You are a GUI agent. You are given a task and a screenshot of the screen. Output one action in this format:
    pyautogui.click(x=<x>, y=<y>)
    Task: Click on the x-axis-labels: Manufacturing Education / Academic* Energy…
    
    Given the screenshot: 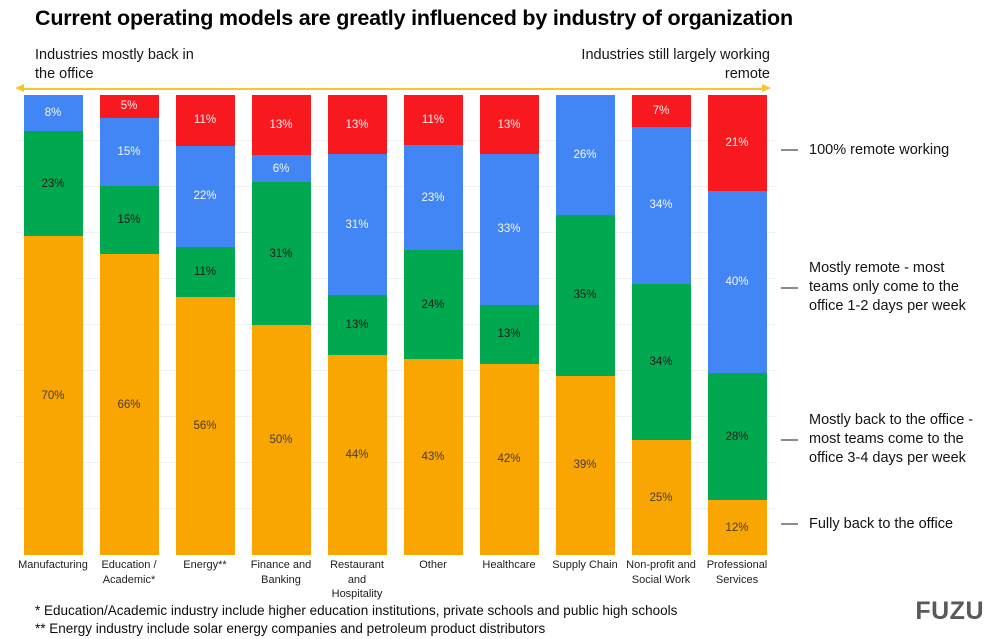 What is the action you would take?
    pyautogui.click(x=395, y=580)
    